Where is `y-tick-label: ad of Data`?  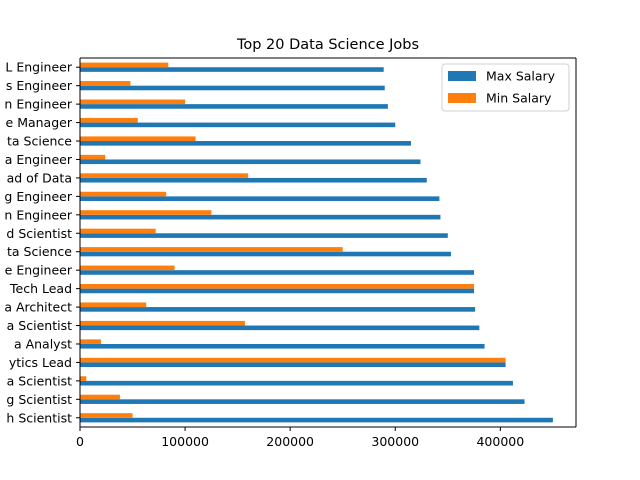
y-tick-label: ad of Data is located at coordinates (39, 177).